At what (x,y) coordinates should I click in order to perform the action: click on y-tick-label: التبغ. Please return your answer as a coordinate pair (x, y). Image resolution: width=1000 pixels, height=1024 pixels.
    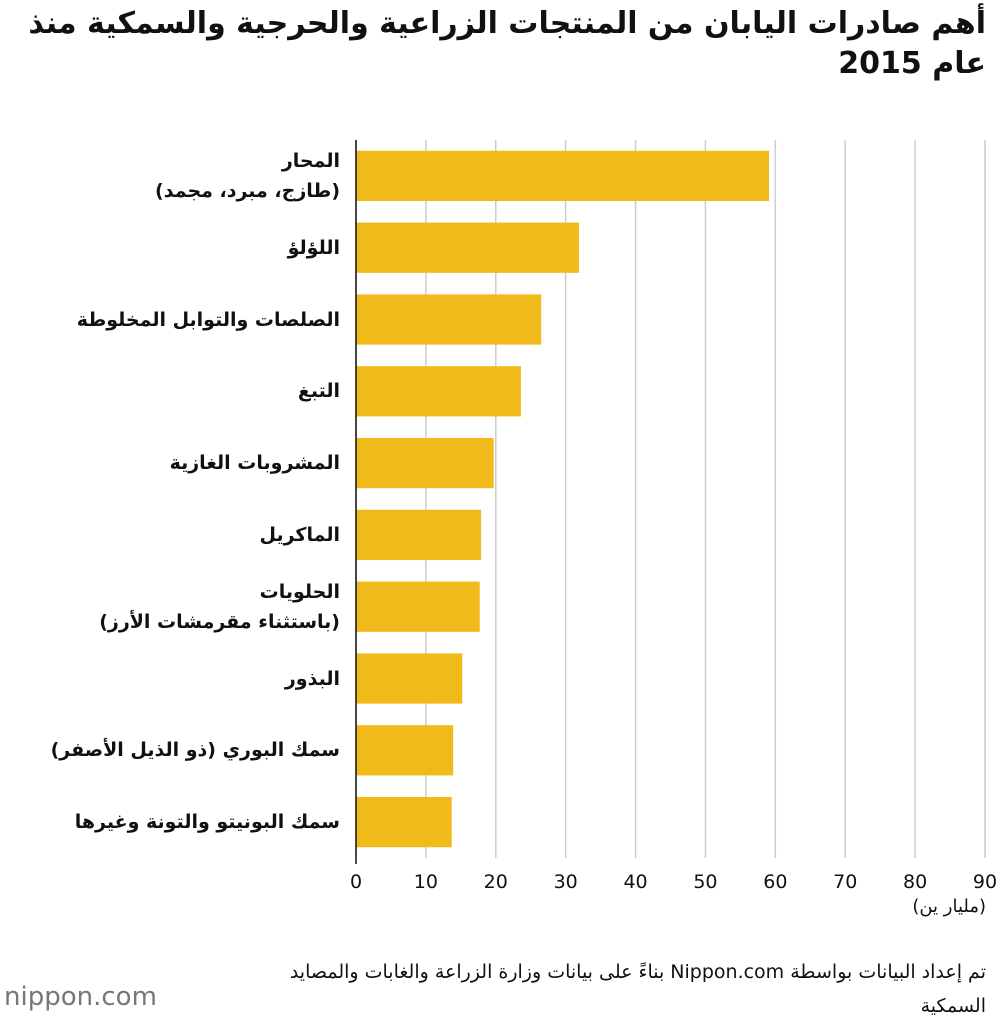
    Looking at the image, I should click on (318, 391).